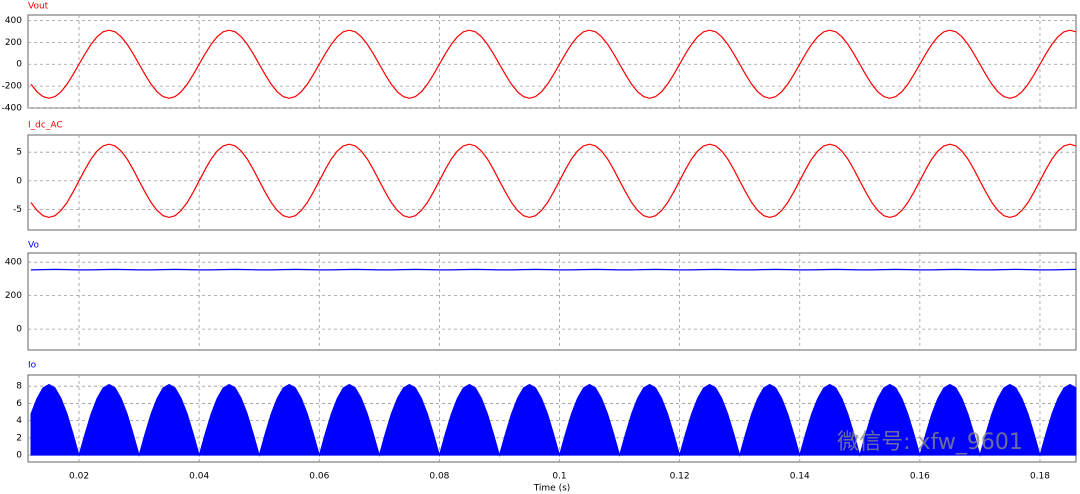 The height and width of the screenshot is (494, 1080). Describe the element at coordinates (38, 7) in the screenshot. I see `panel-title: Vout` at that location.